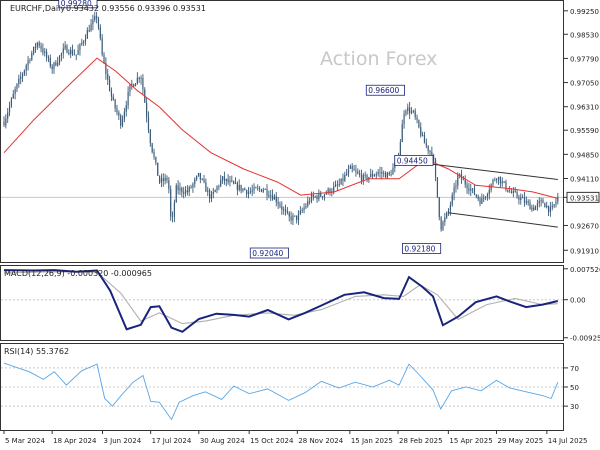 This screenshot has width=600, height=450. What do you see at coordinates (172, 441) in the screenshot?
I see `x-tick-label: 17 Jul 2024` at bounding box center [172, 441].